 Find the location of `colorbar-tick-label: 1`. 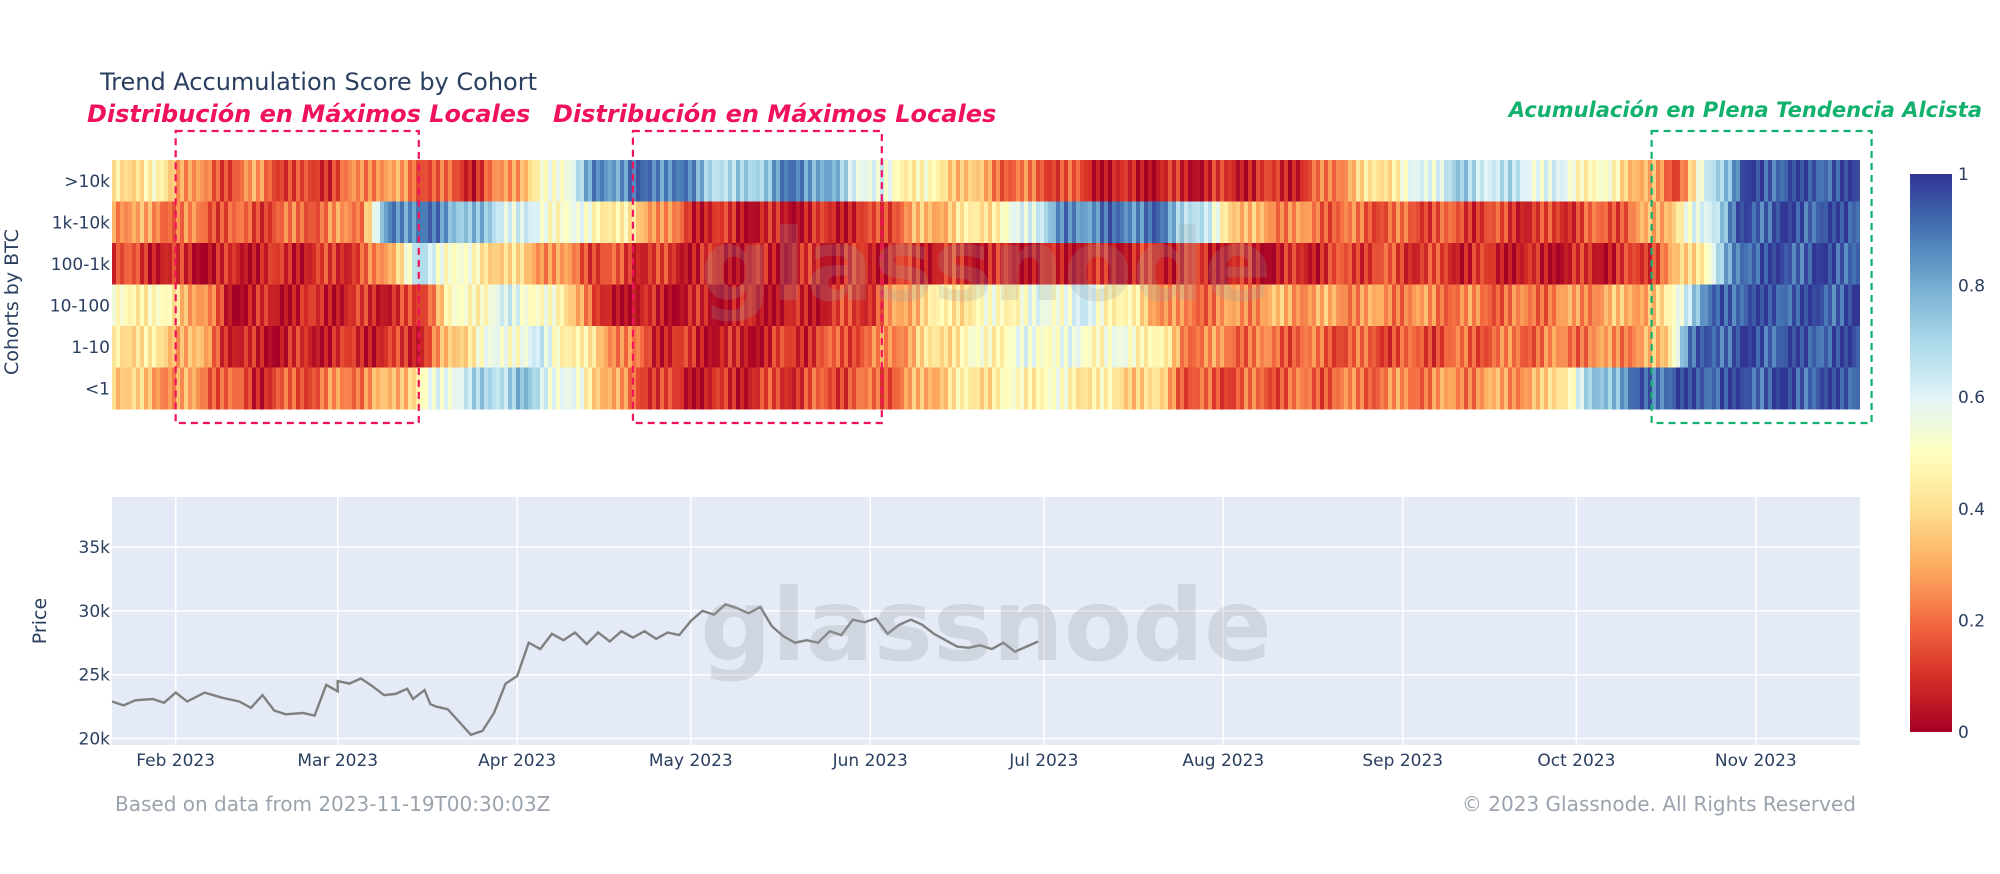

colorbar-tick-label: 1 is located at coordinates (1963, 175).